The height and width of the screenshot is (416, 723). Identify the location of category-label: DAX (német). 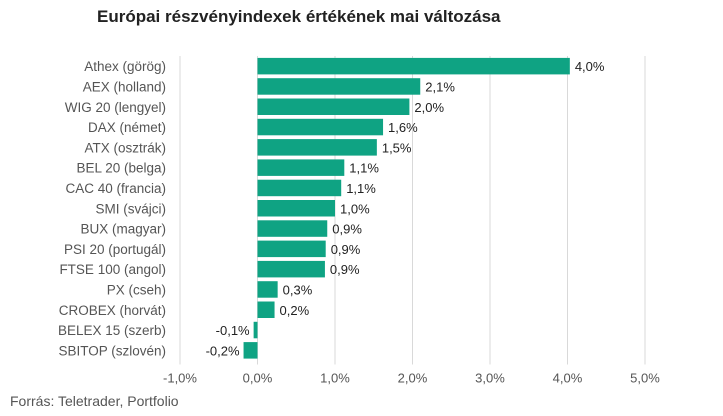
(127, 127).